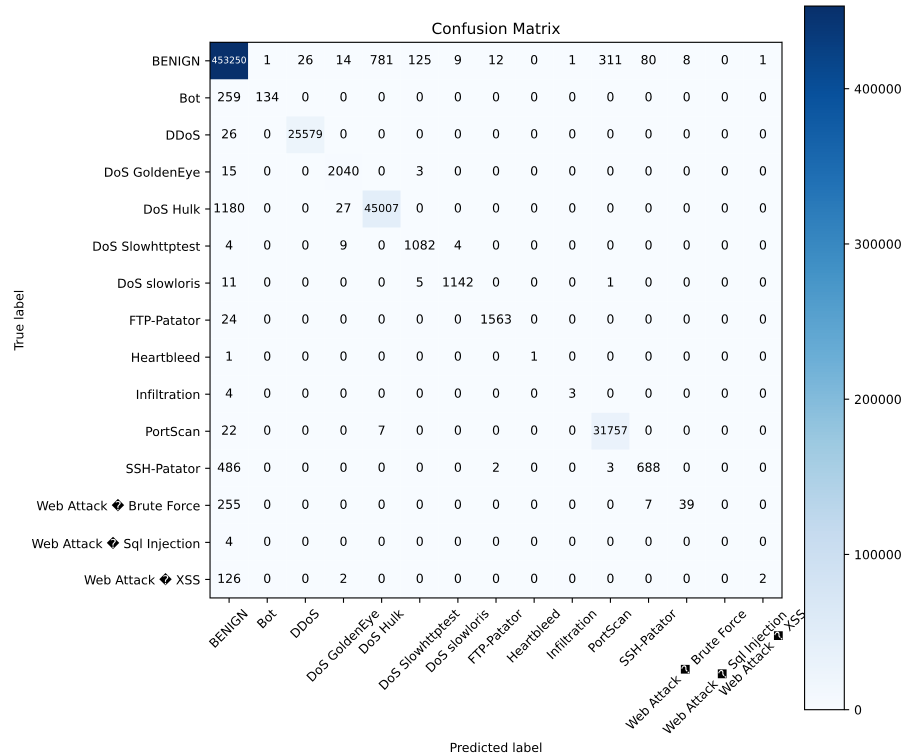 The height and width of the screenshot is (755, 903). I want to click on data-label: 15, so click(229, 171).